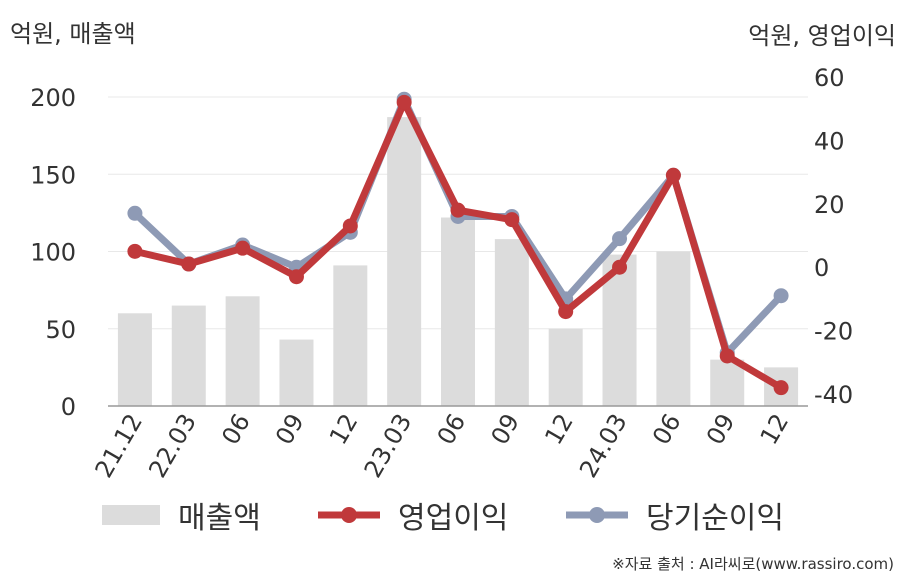 The width and height of the screenshot is (908, 580). What do you see at coordinates (53, 98) in the screenshot?
I see `left-tick-label: 200` at bounding box center [53, 98].